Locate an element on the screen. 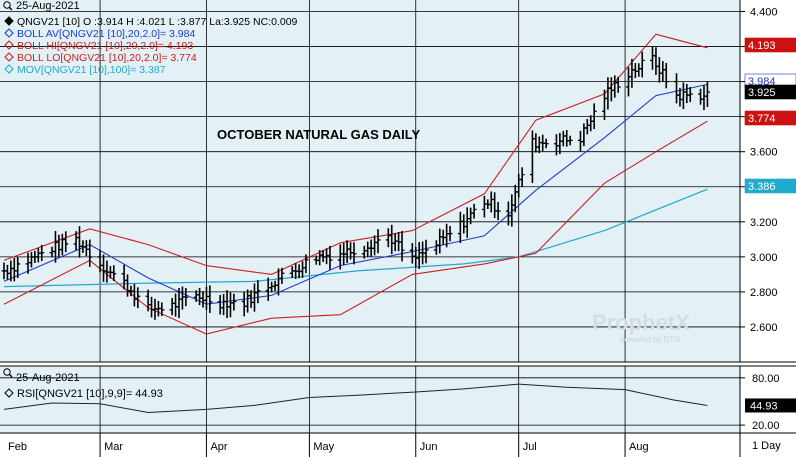 This screenshot has width=796, height=457. price-value-label: 3.774 is located at coordinates (770, 118).